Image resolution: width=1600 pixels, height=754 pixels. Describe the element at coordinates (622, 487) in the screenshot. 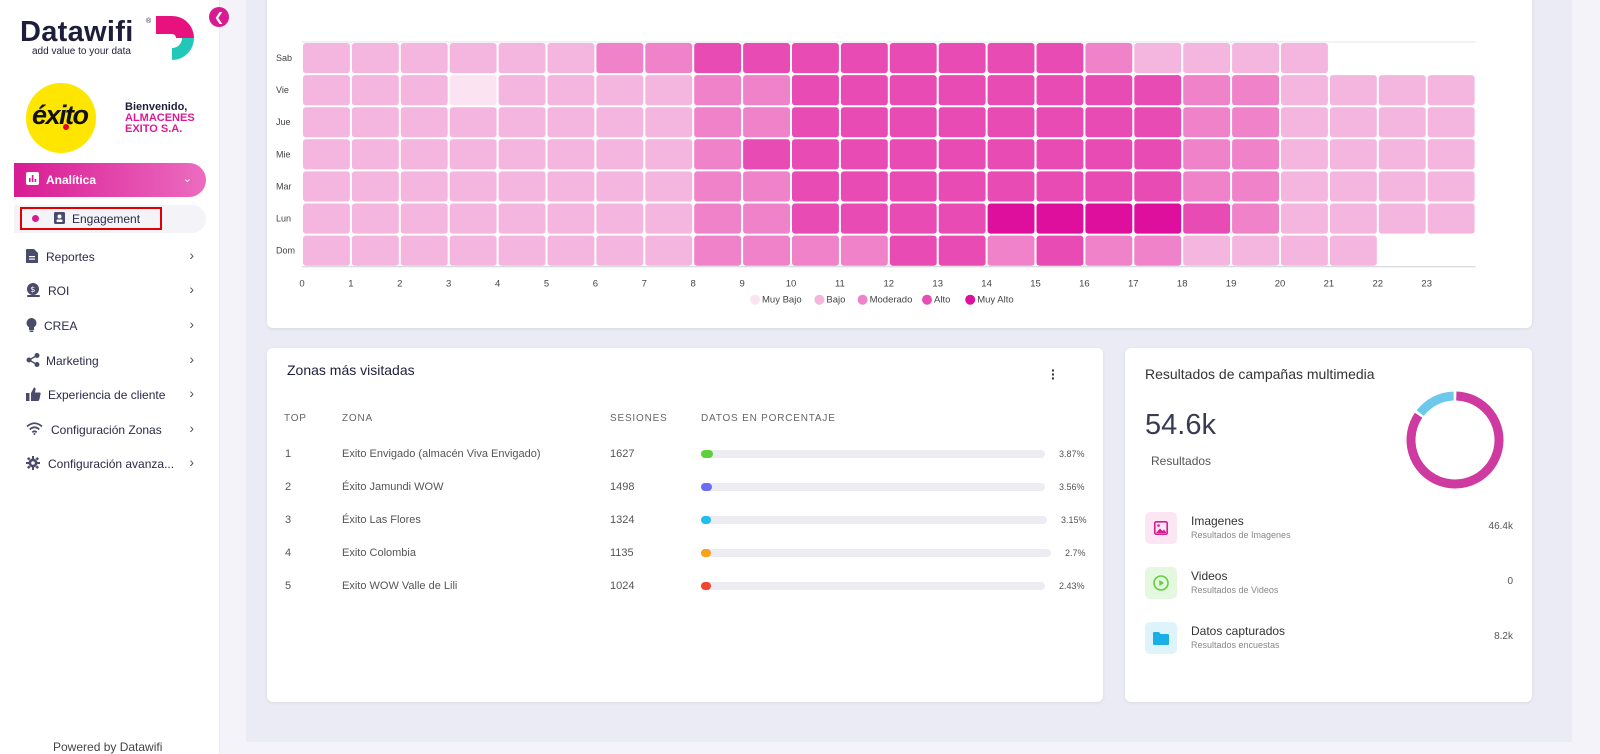

I see `row-sessions: 1498` at that location.